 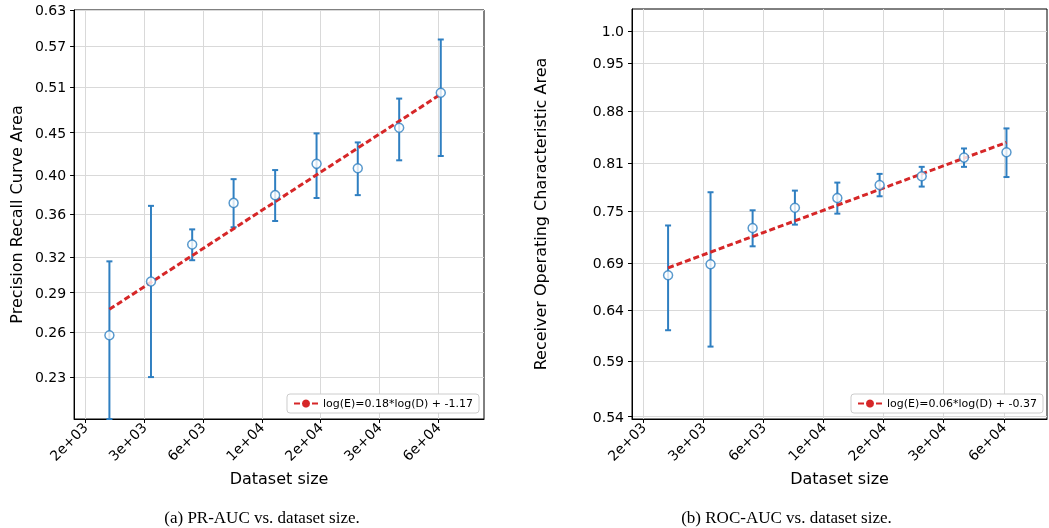 I want to click on y-axis-title: Precision Recall Curve Area, so click(x=16, y=214).